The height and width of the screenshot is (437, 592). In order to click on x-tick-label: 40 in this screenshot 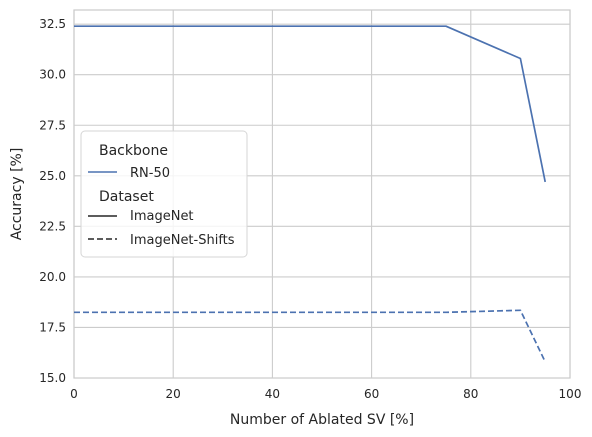, I will do `click(272, 394)`.